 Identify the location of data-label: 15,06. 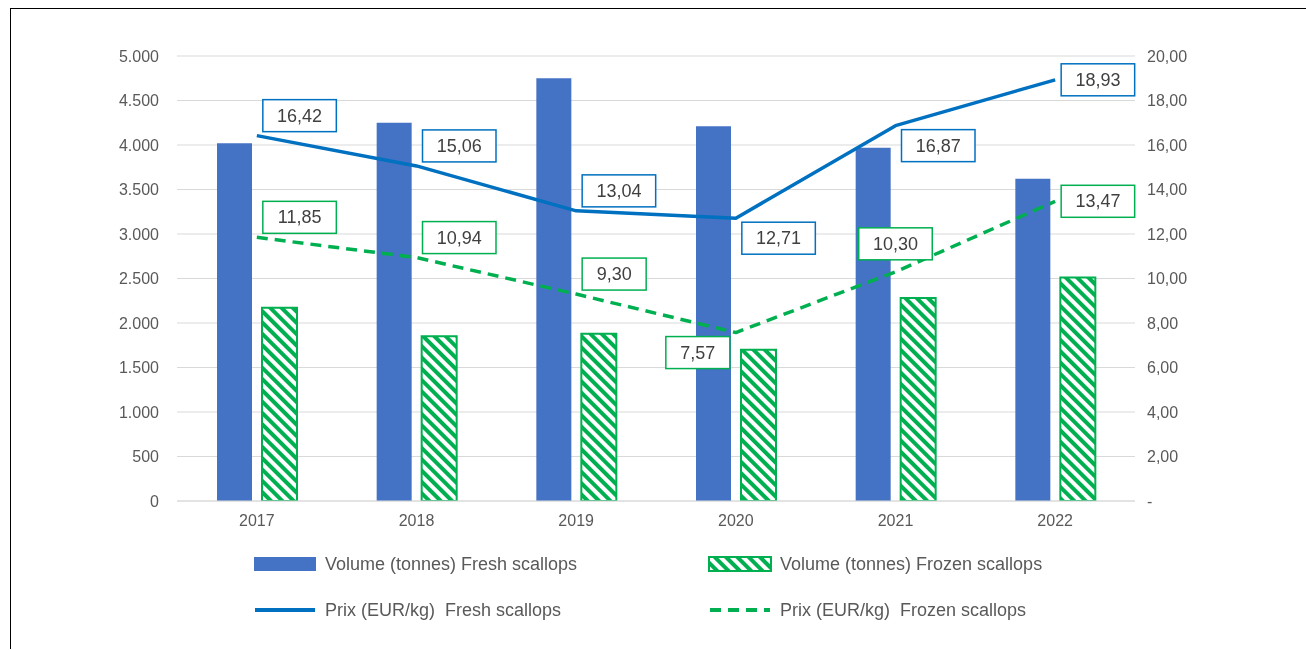
(459, 145).